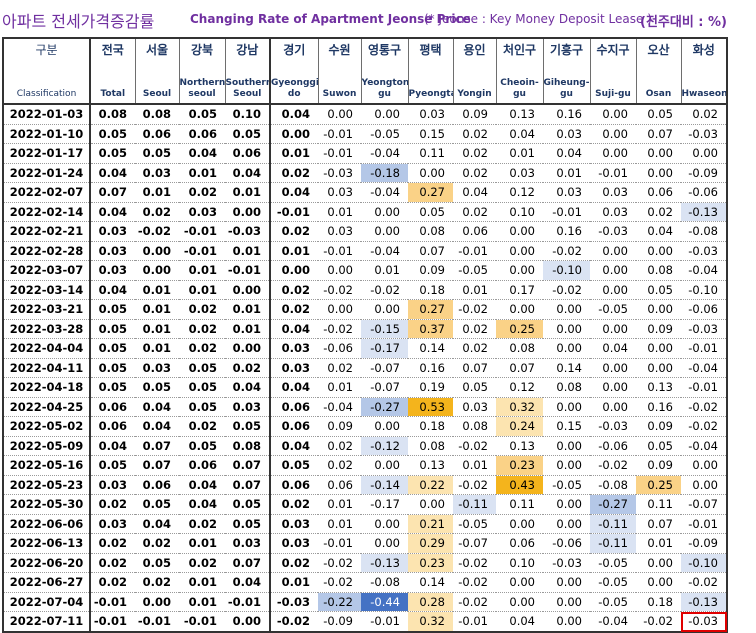 The height and width of the screenshot is (633, 756). Describe the element at coordinates (430, 192) in the screenshot. I see `value-cell: 0.27` at that location.